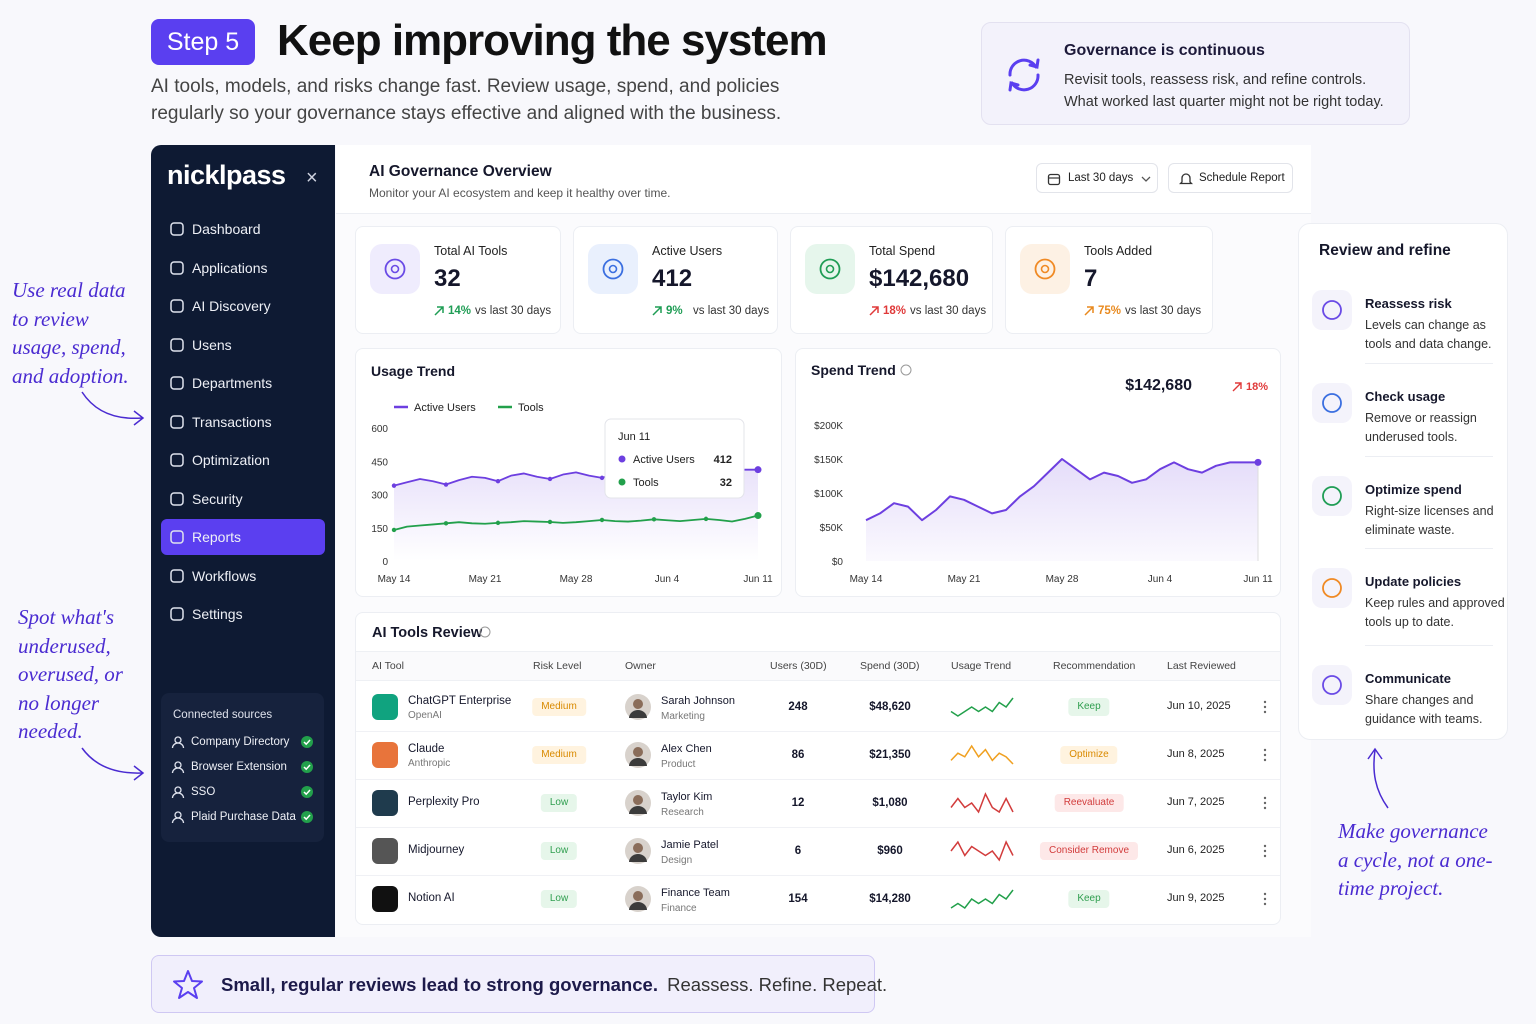 The width and height of the screenshot is (1536, 1024). What do you see at coordinates (690, 845) in the screenshot?
I see `owner-name: Jamie Patel` at bounding box center [690, 845].